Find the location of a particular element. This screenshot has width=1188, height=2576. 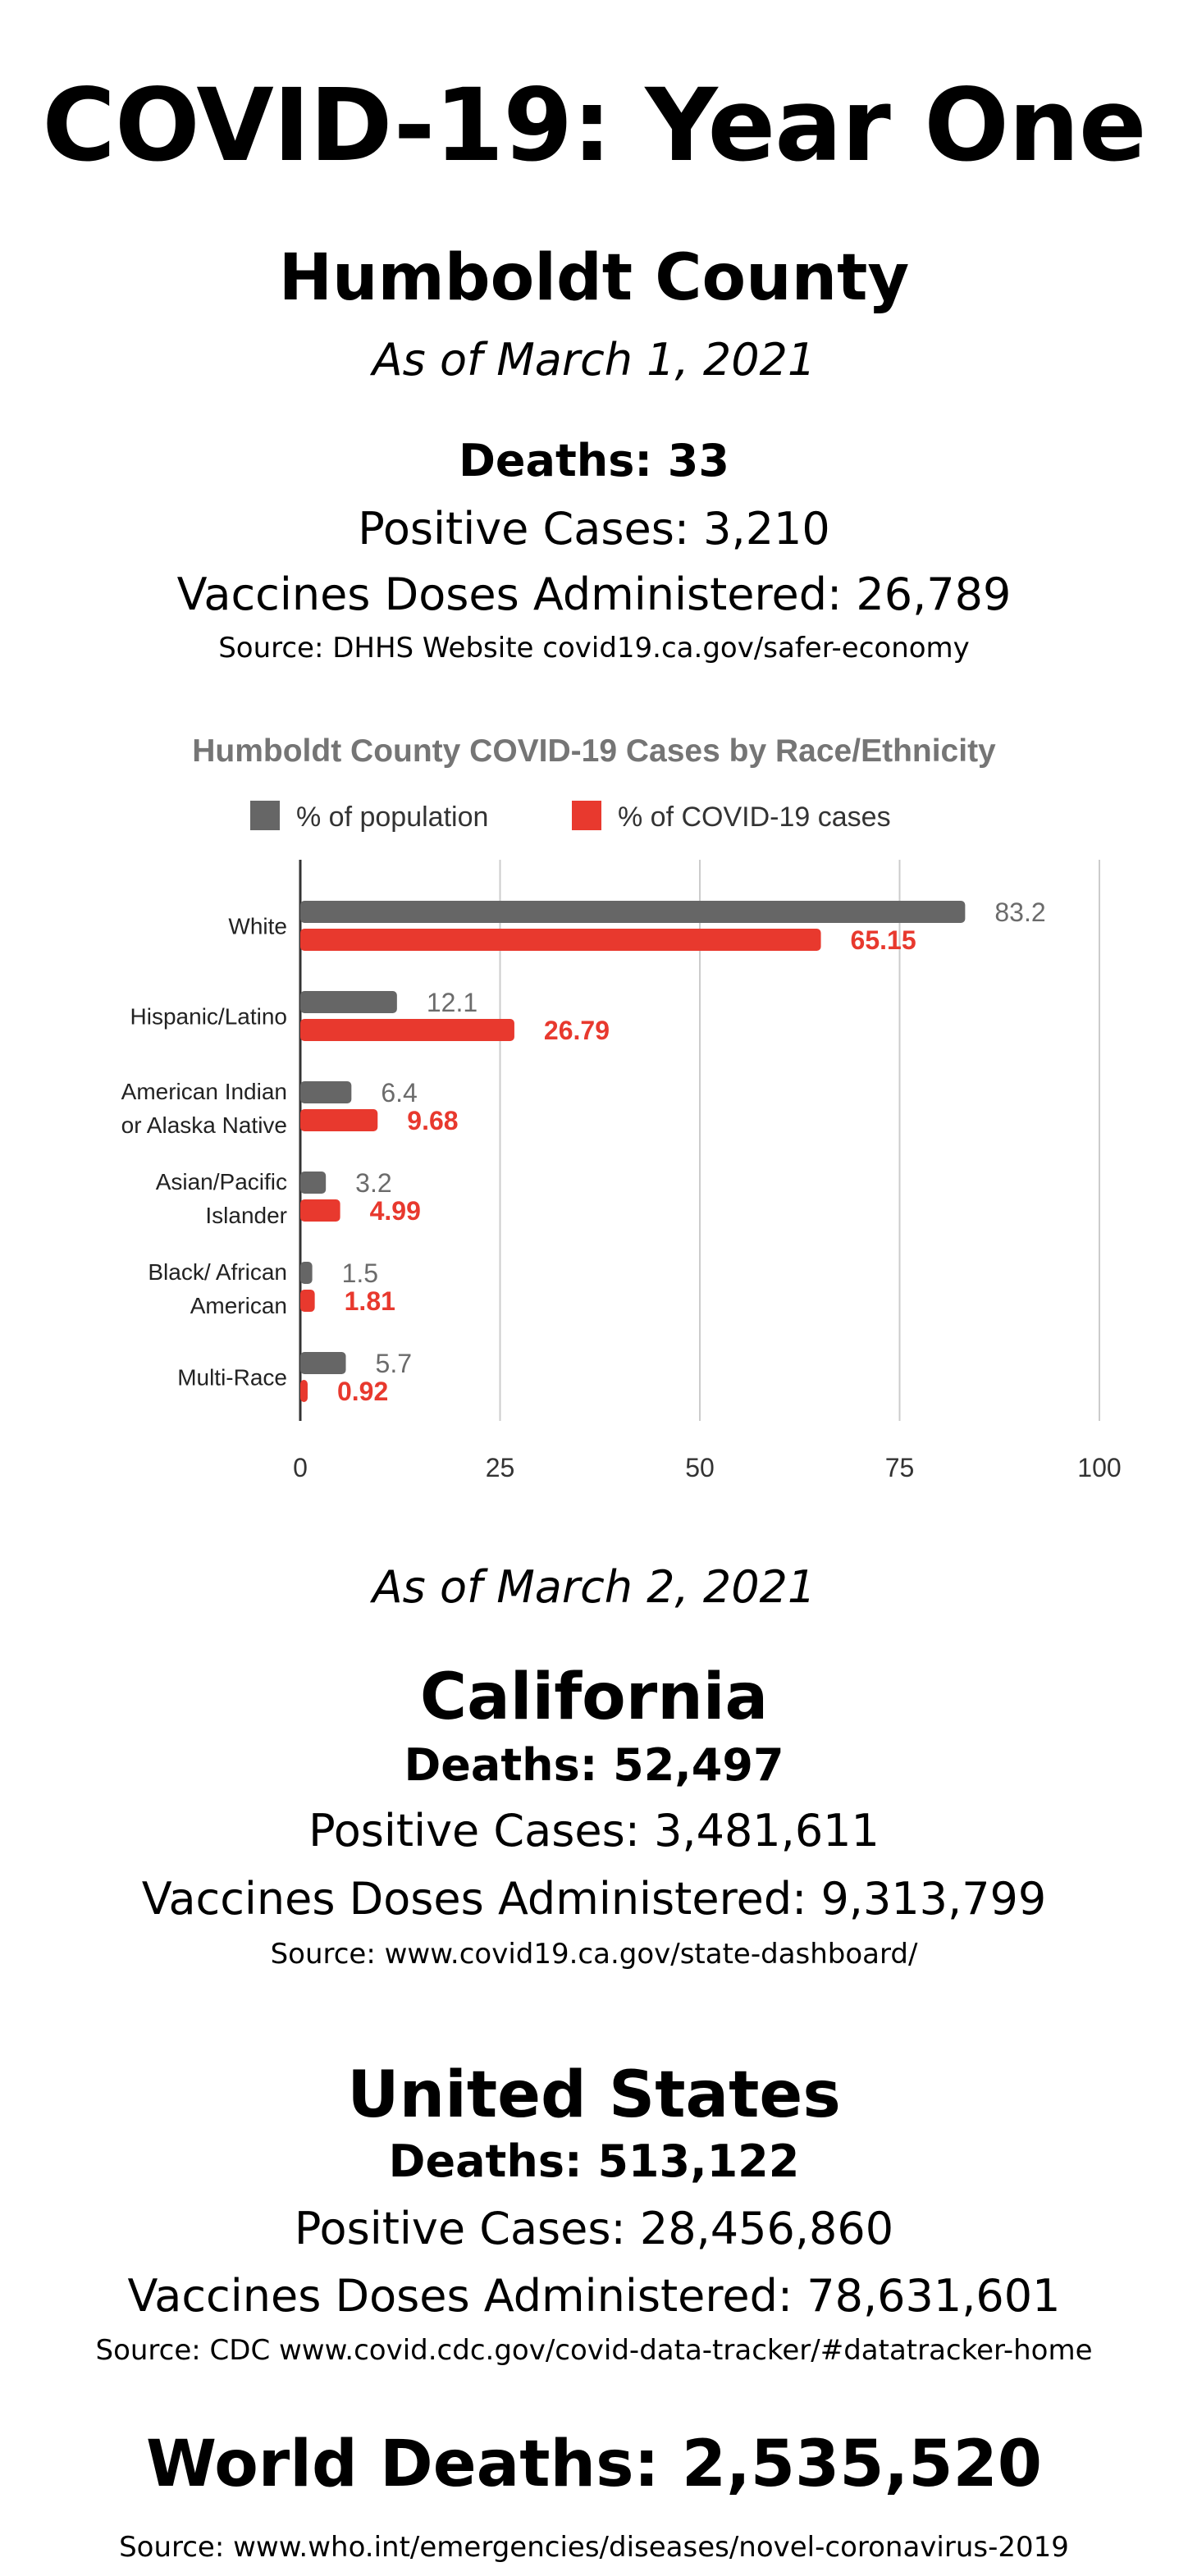

page-title: COVID-19: Year One is located at coordinates (594, 126).